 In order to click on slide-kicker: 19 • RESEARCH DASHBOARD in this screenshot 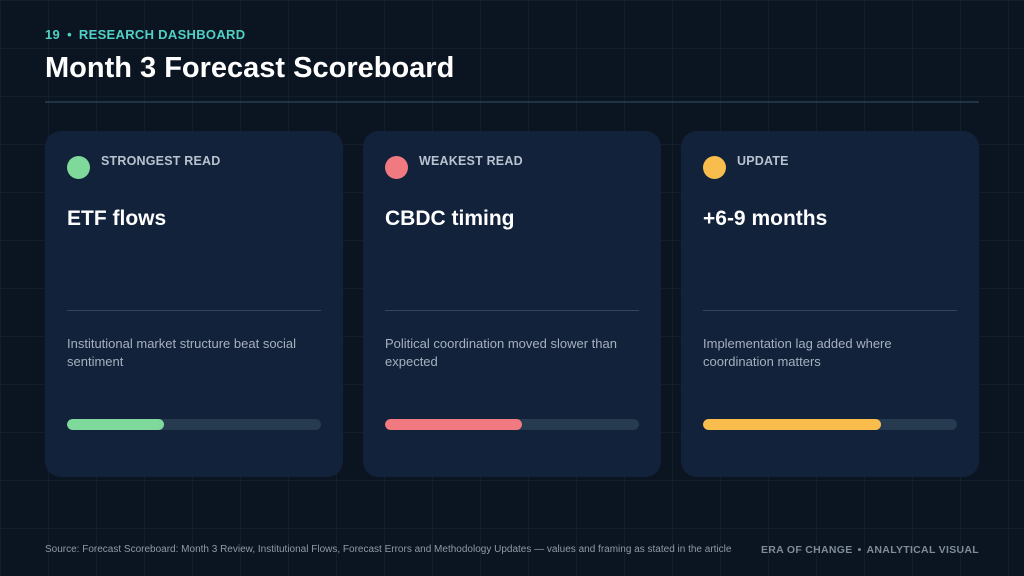, I will do `click(145, 34)`.